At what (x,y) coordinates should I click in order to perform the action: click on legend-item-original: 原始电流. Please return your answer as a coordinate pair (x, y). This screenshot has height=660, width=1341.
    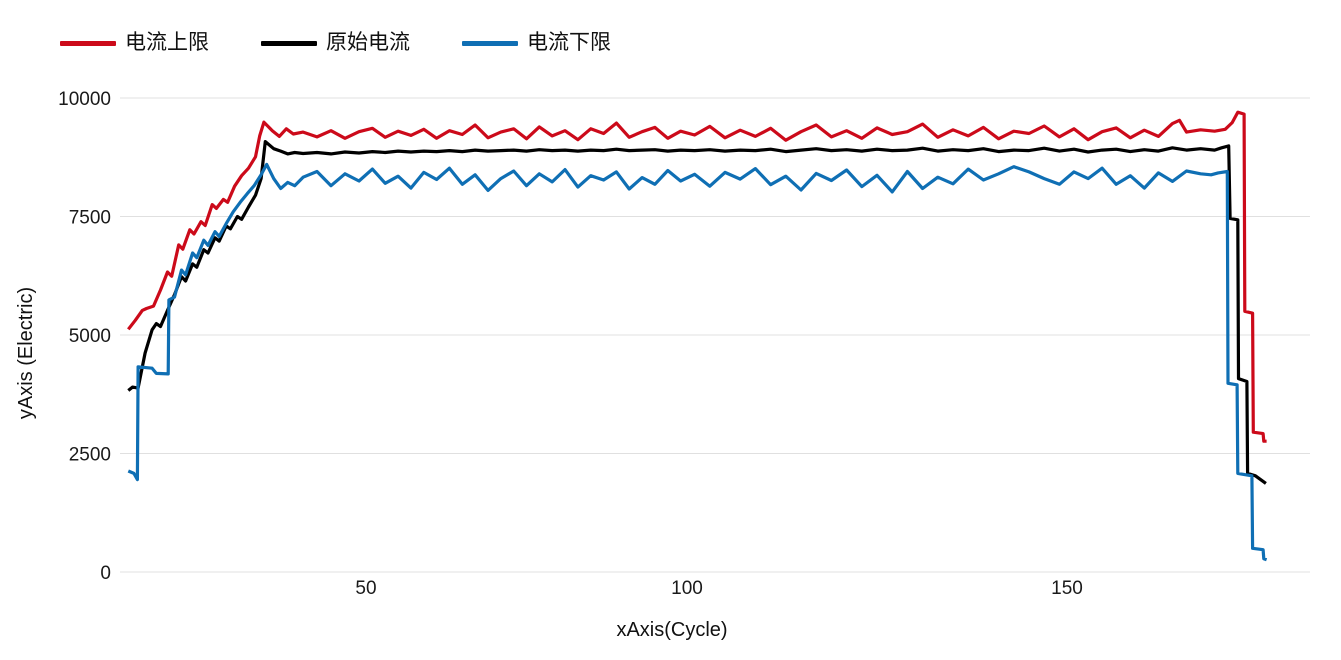
    Looking at the image, I should click on (335, 43).